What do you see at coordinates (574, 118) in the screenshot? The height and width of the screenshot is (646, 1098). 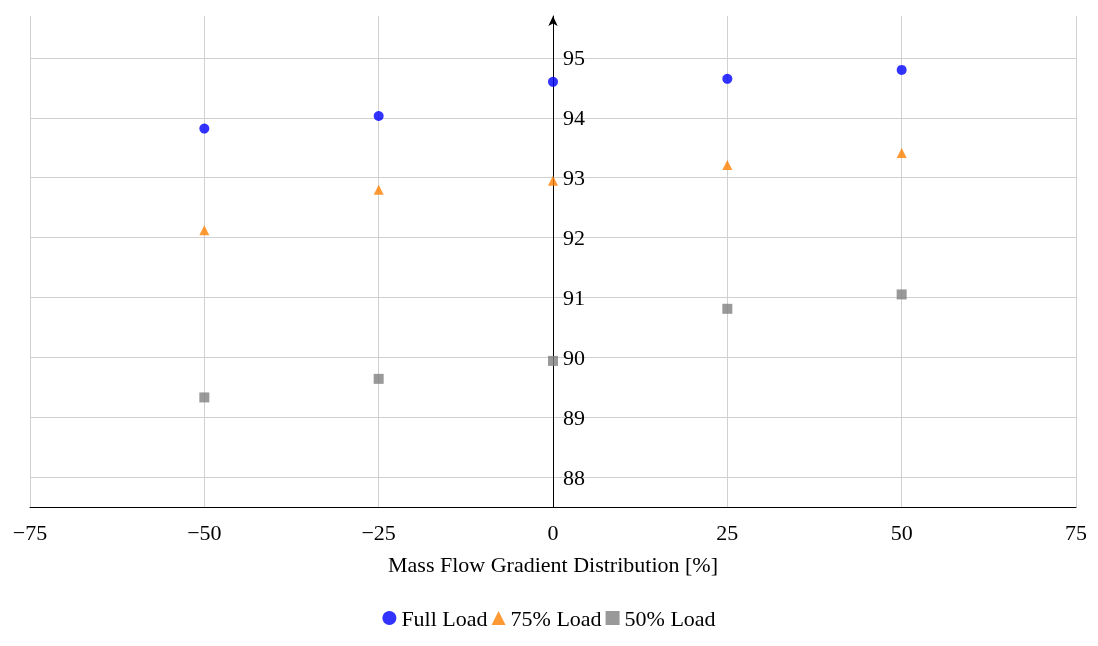 I see `y-tick-label: 94` at bounding box center [574, 118].